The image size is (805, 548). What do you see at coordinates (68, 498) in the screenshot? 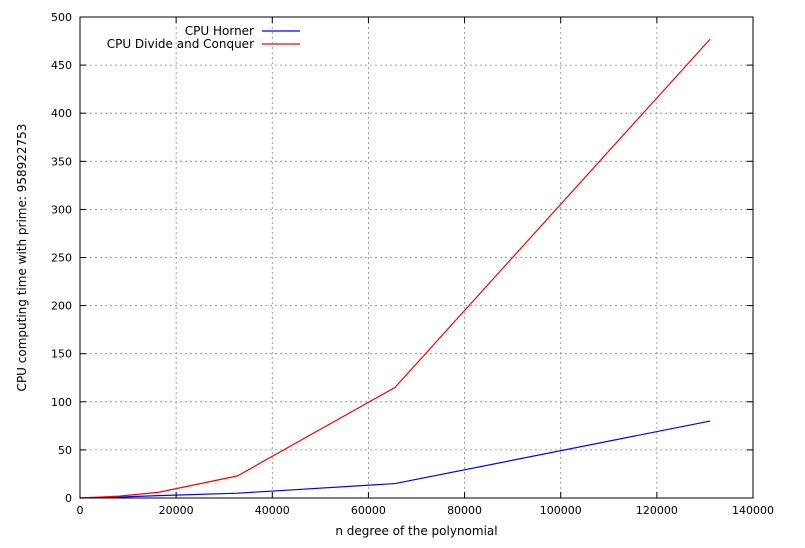
I see `y-tick-label: 0` at bounding box center [68, 498].